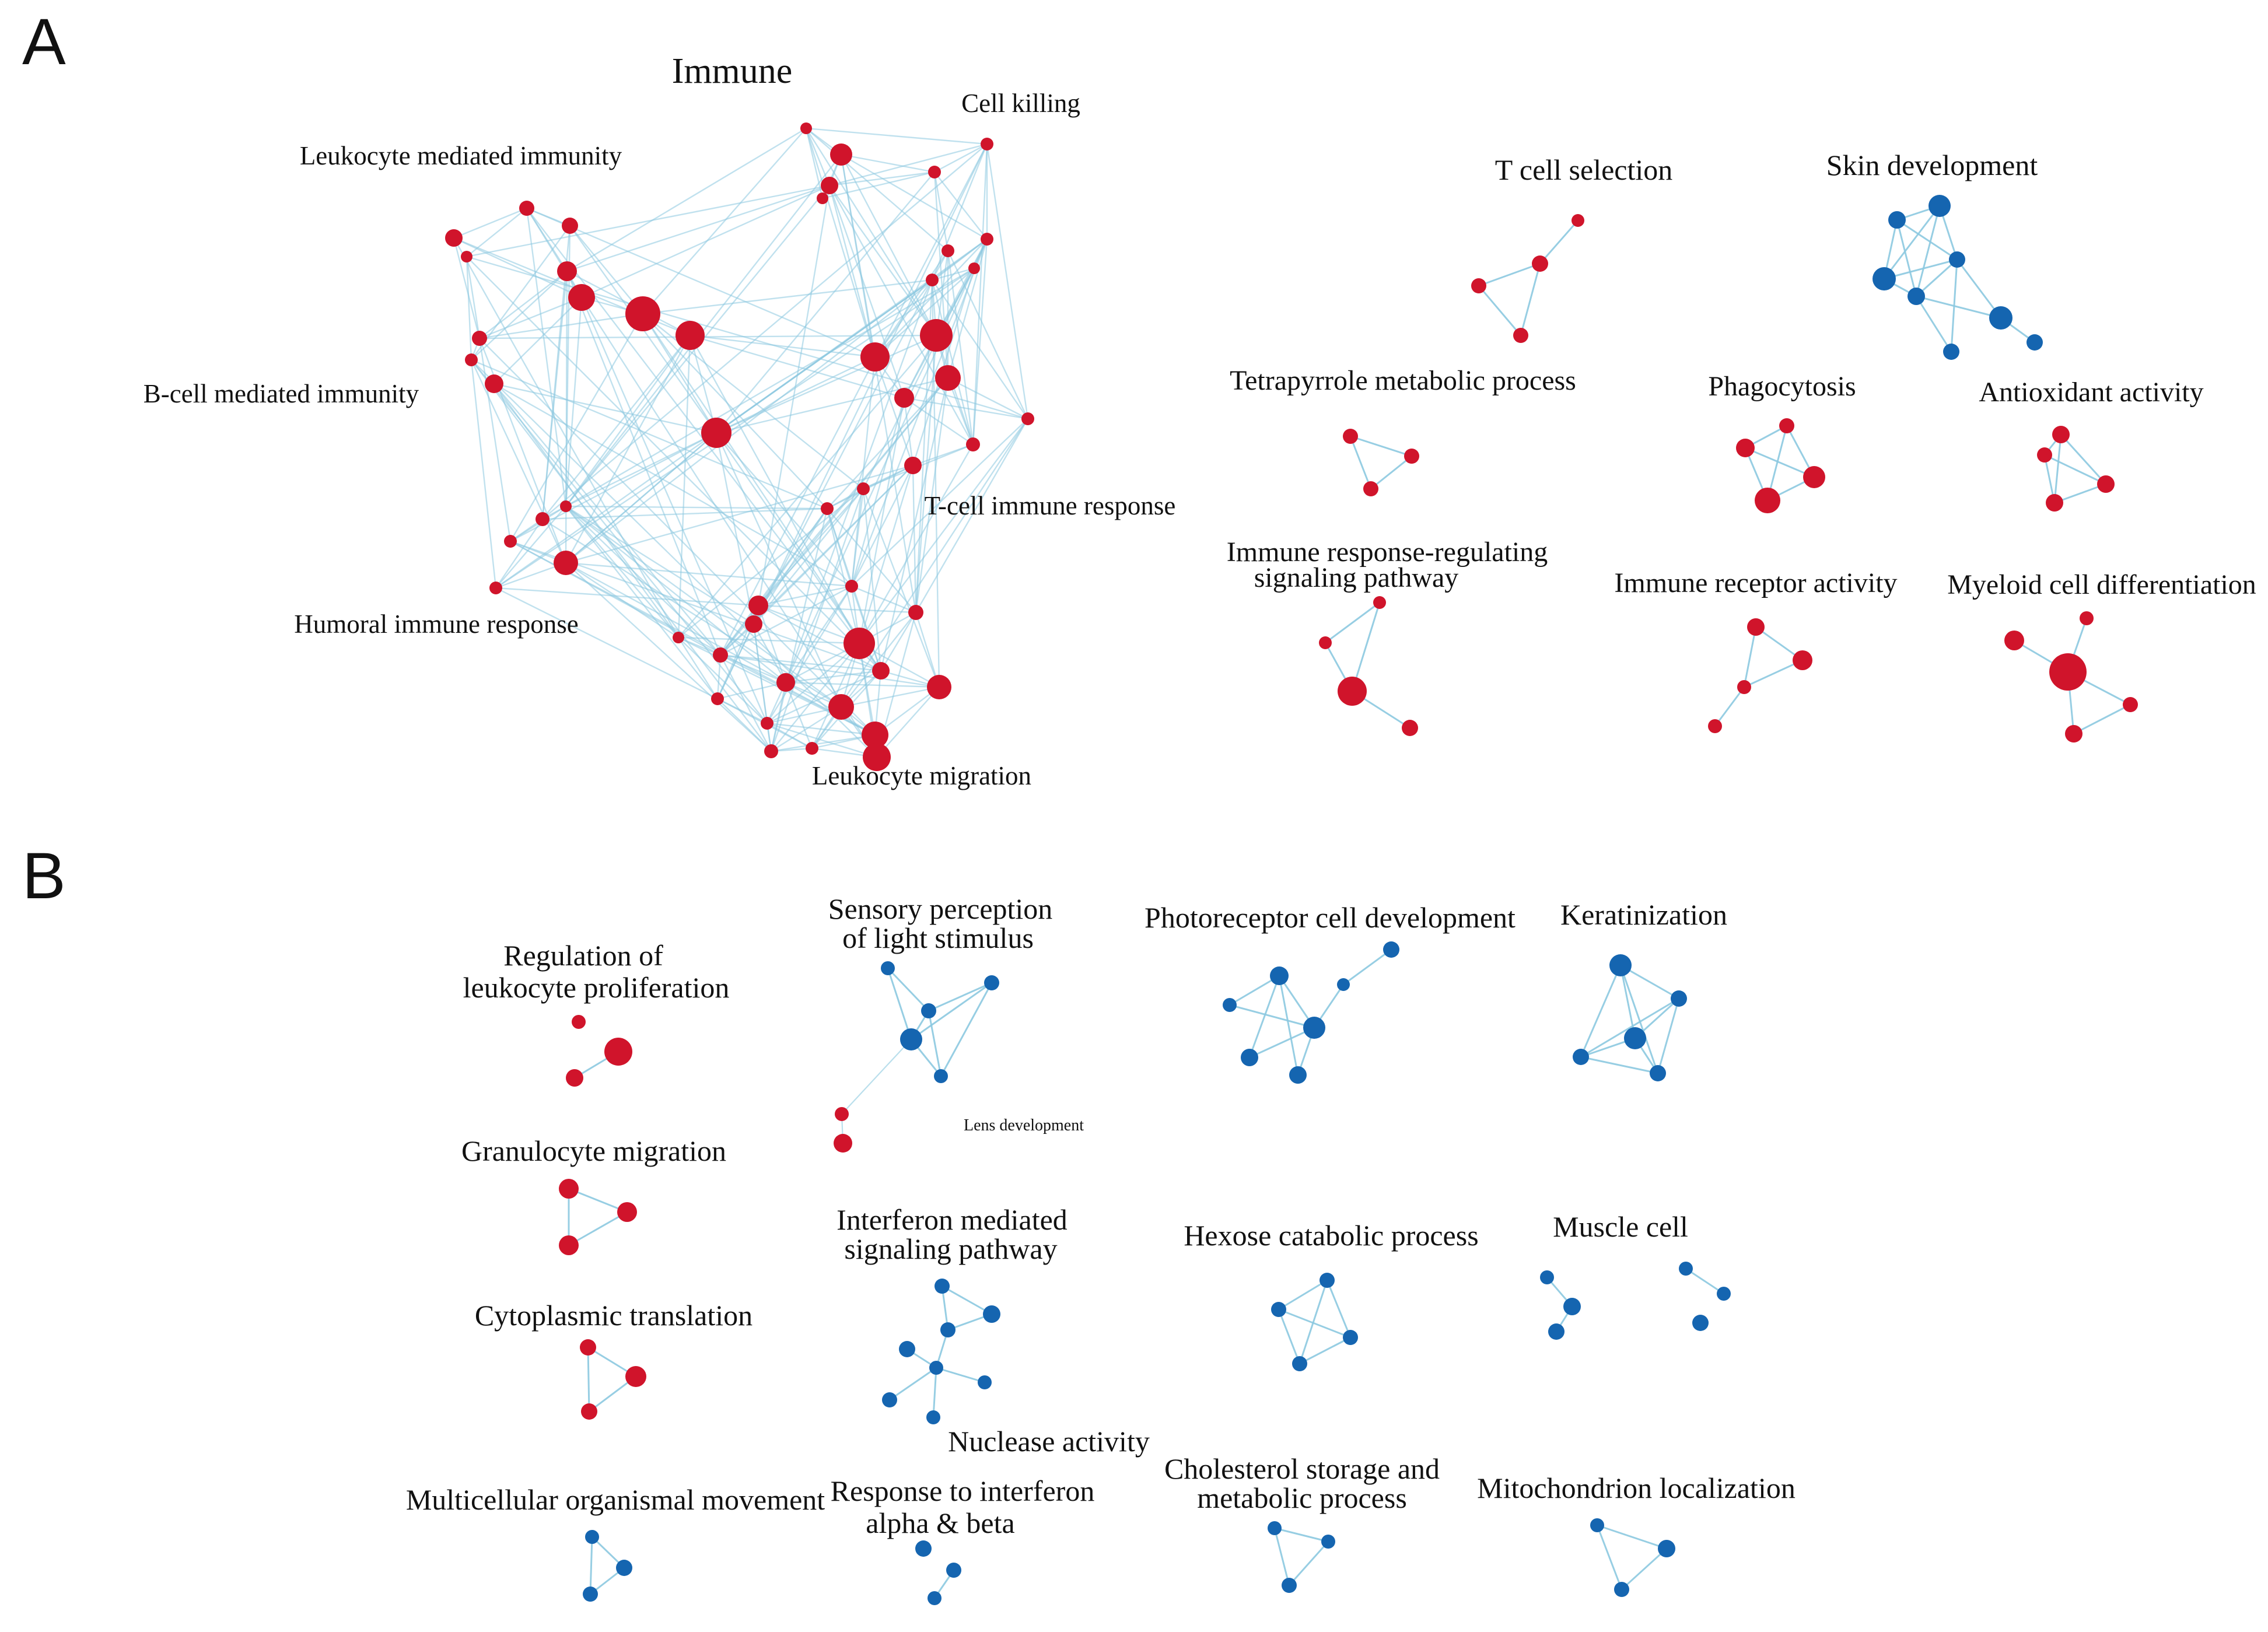 This screenshot has width=2268, height=1632. Describe the element at coordinates (1300, 1363) in the screenshot. I see `hexose-node` at that location.